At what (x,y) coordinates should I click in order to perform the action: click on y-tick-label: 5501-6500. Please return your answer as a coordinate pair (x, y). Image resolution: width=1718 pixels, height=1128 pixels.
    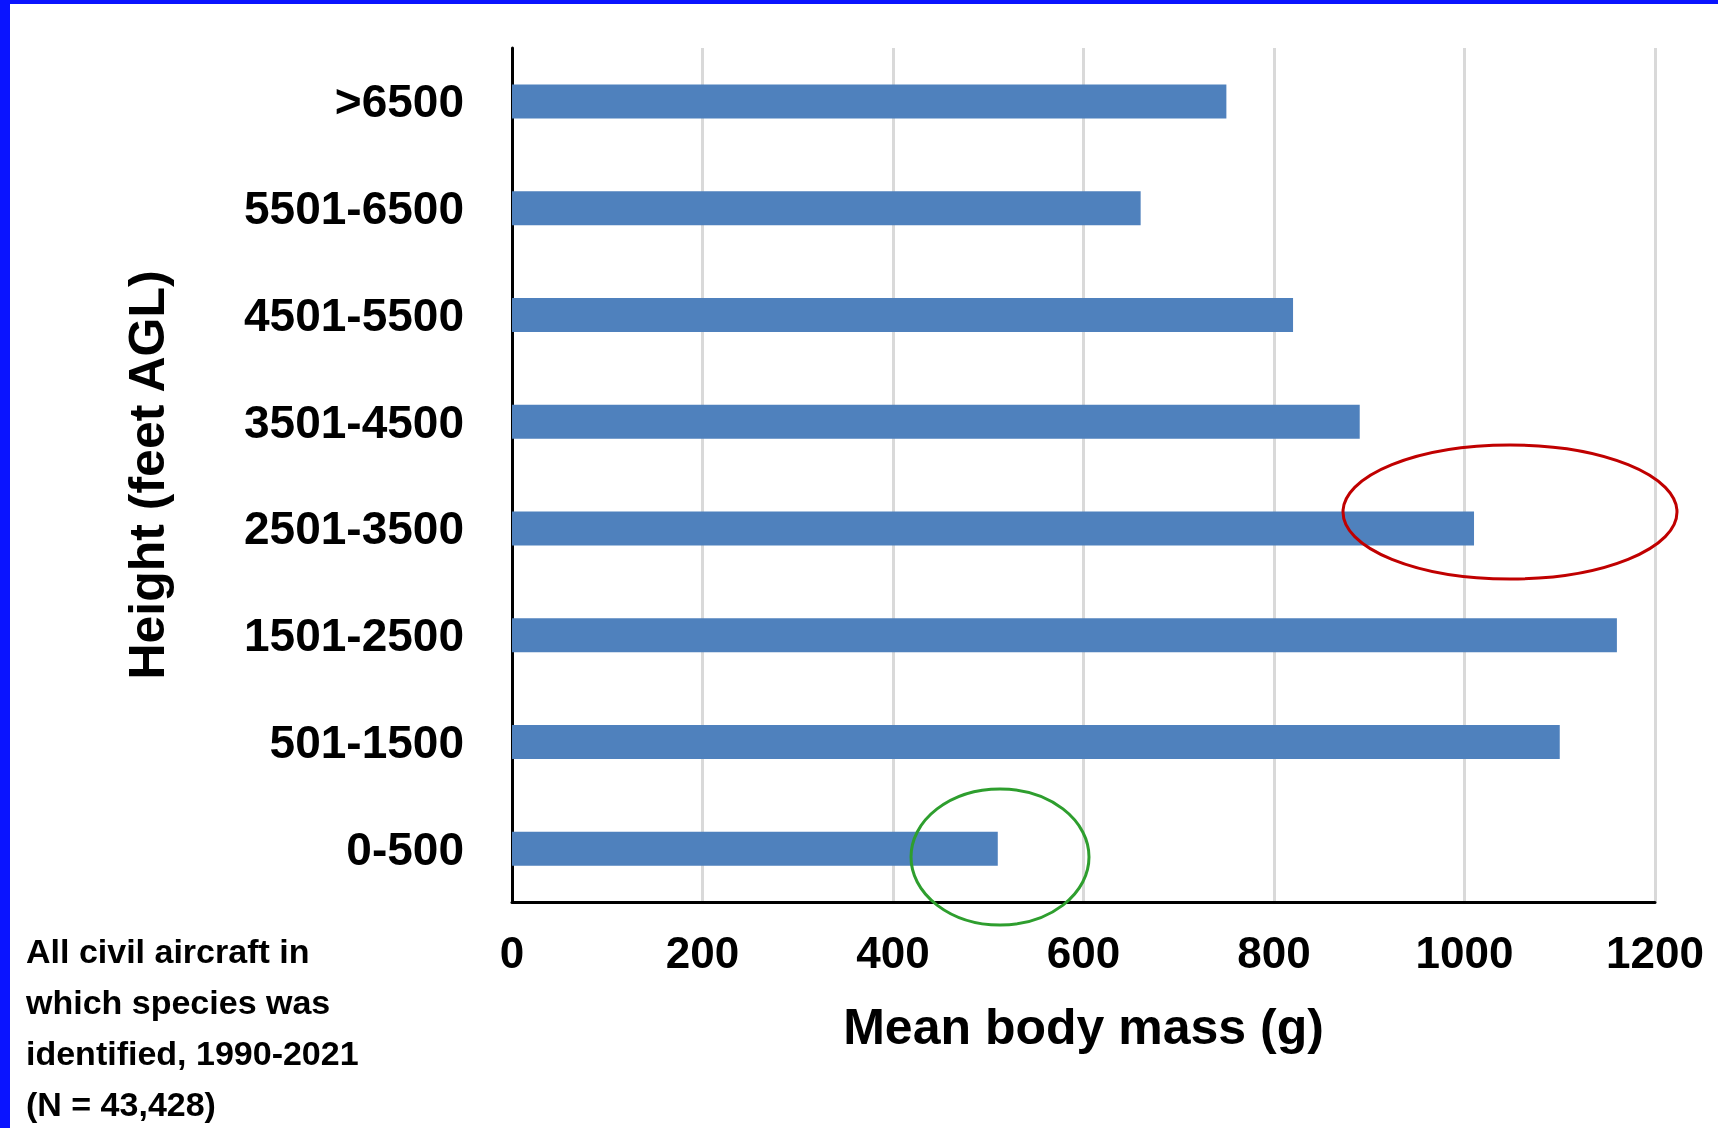
    Looking at the image, I should click on (354, 208).